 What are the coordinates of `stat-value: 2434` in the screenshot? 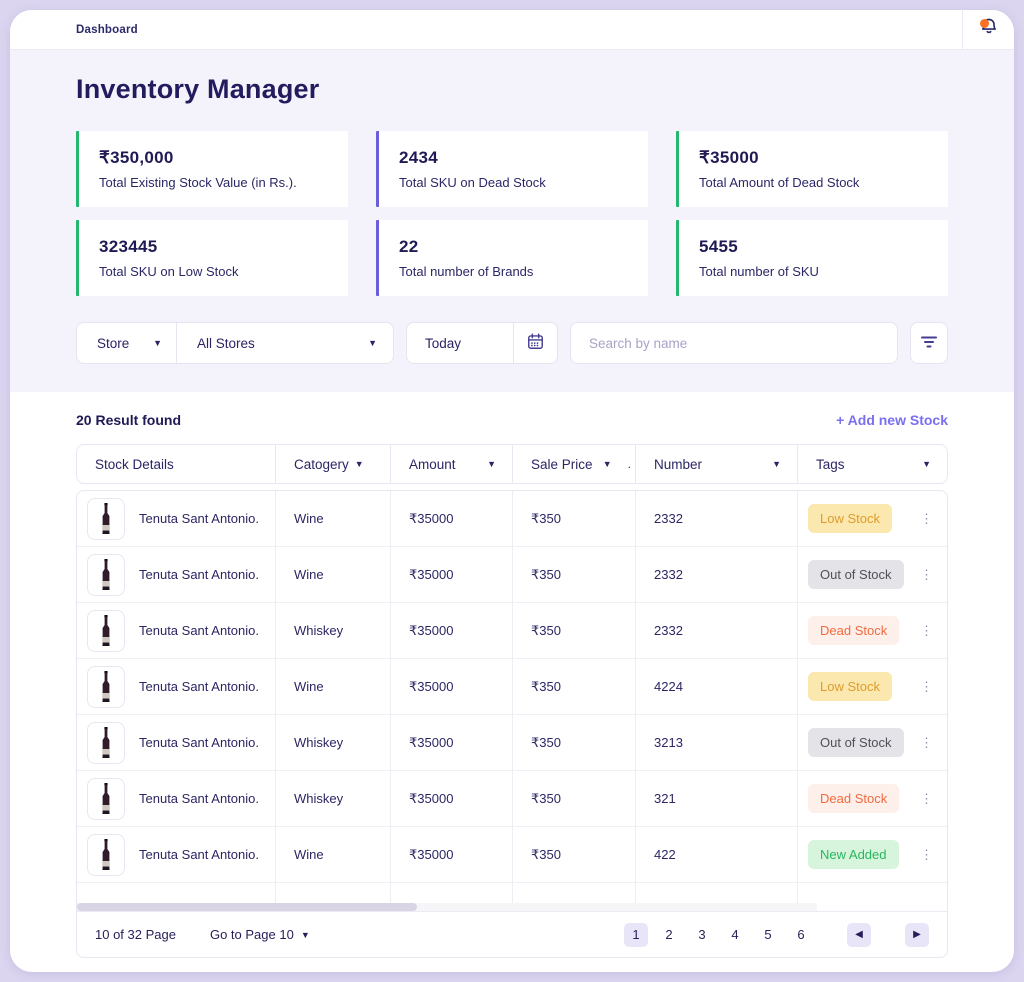 It's located at (419, 157).